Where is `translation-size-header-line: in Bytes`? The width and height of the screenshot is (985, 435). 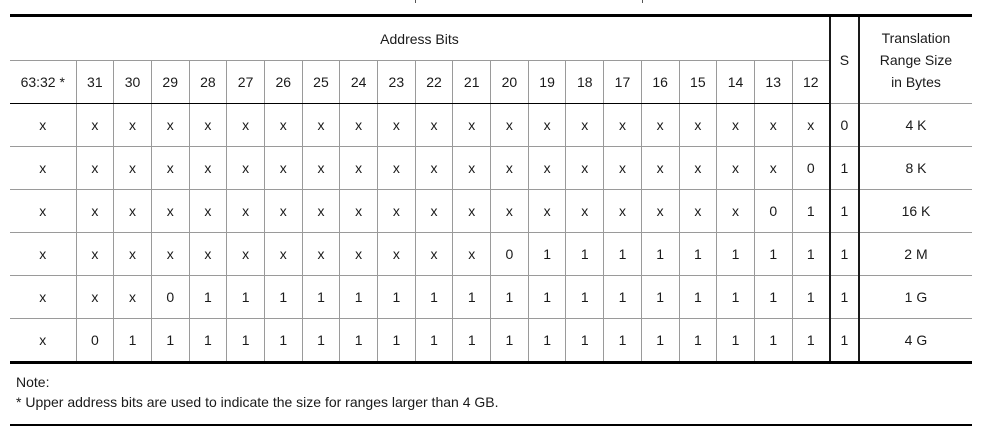
translation-size-header-line: in Bytes is located at coordinates (916, 82).